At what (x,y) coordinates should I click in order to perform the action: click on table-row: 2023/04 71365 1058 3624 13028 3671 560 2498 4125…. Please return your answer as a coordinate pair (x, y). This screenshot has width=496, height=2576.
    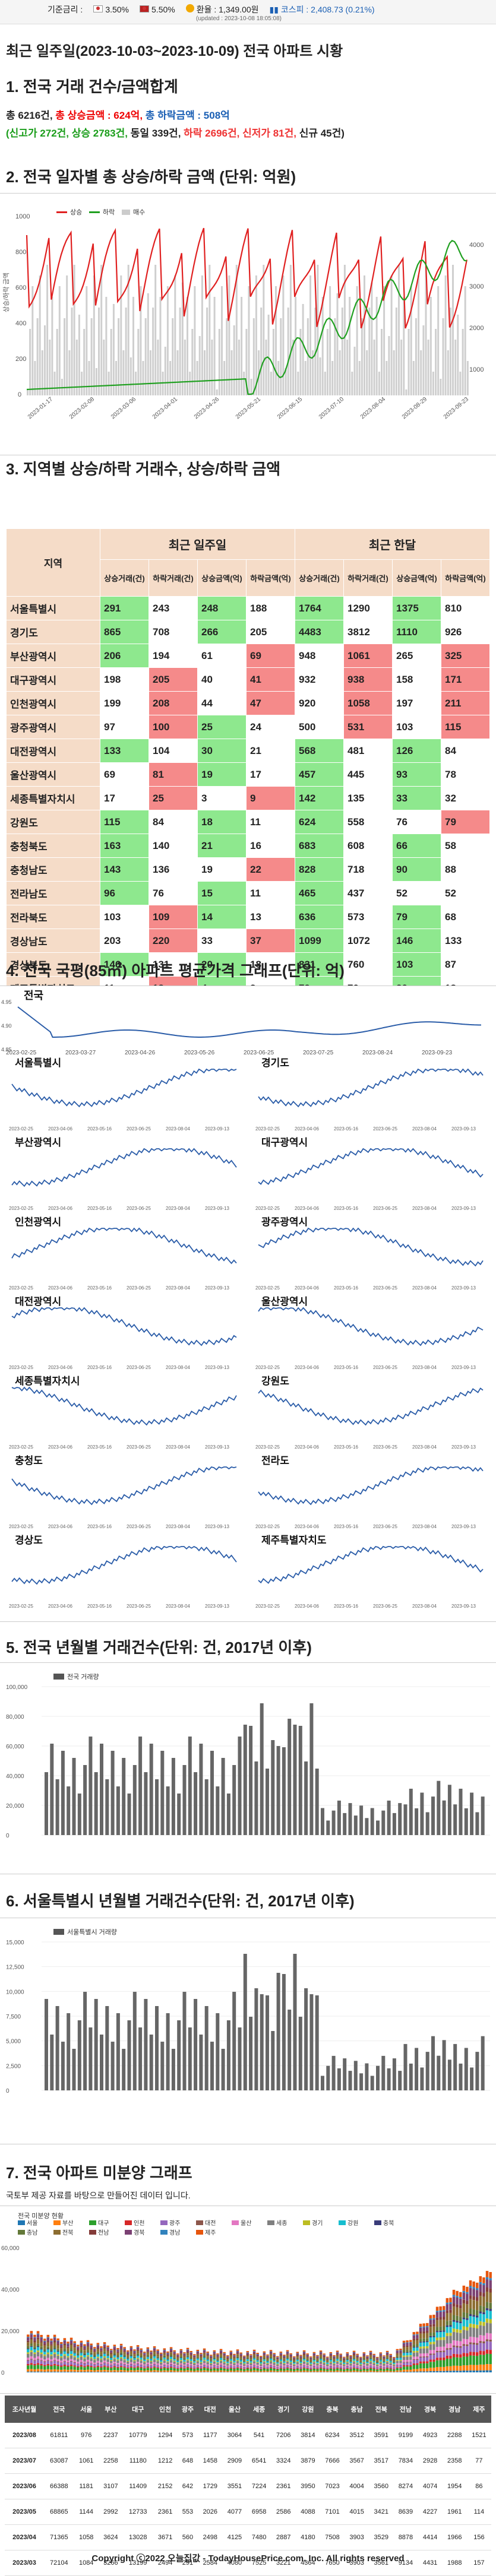
    Looking at the image, I should click on (248, 2537).